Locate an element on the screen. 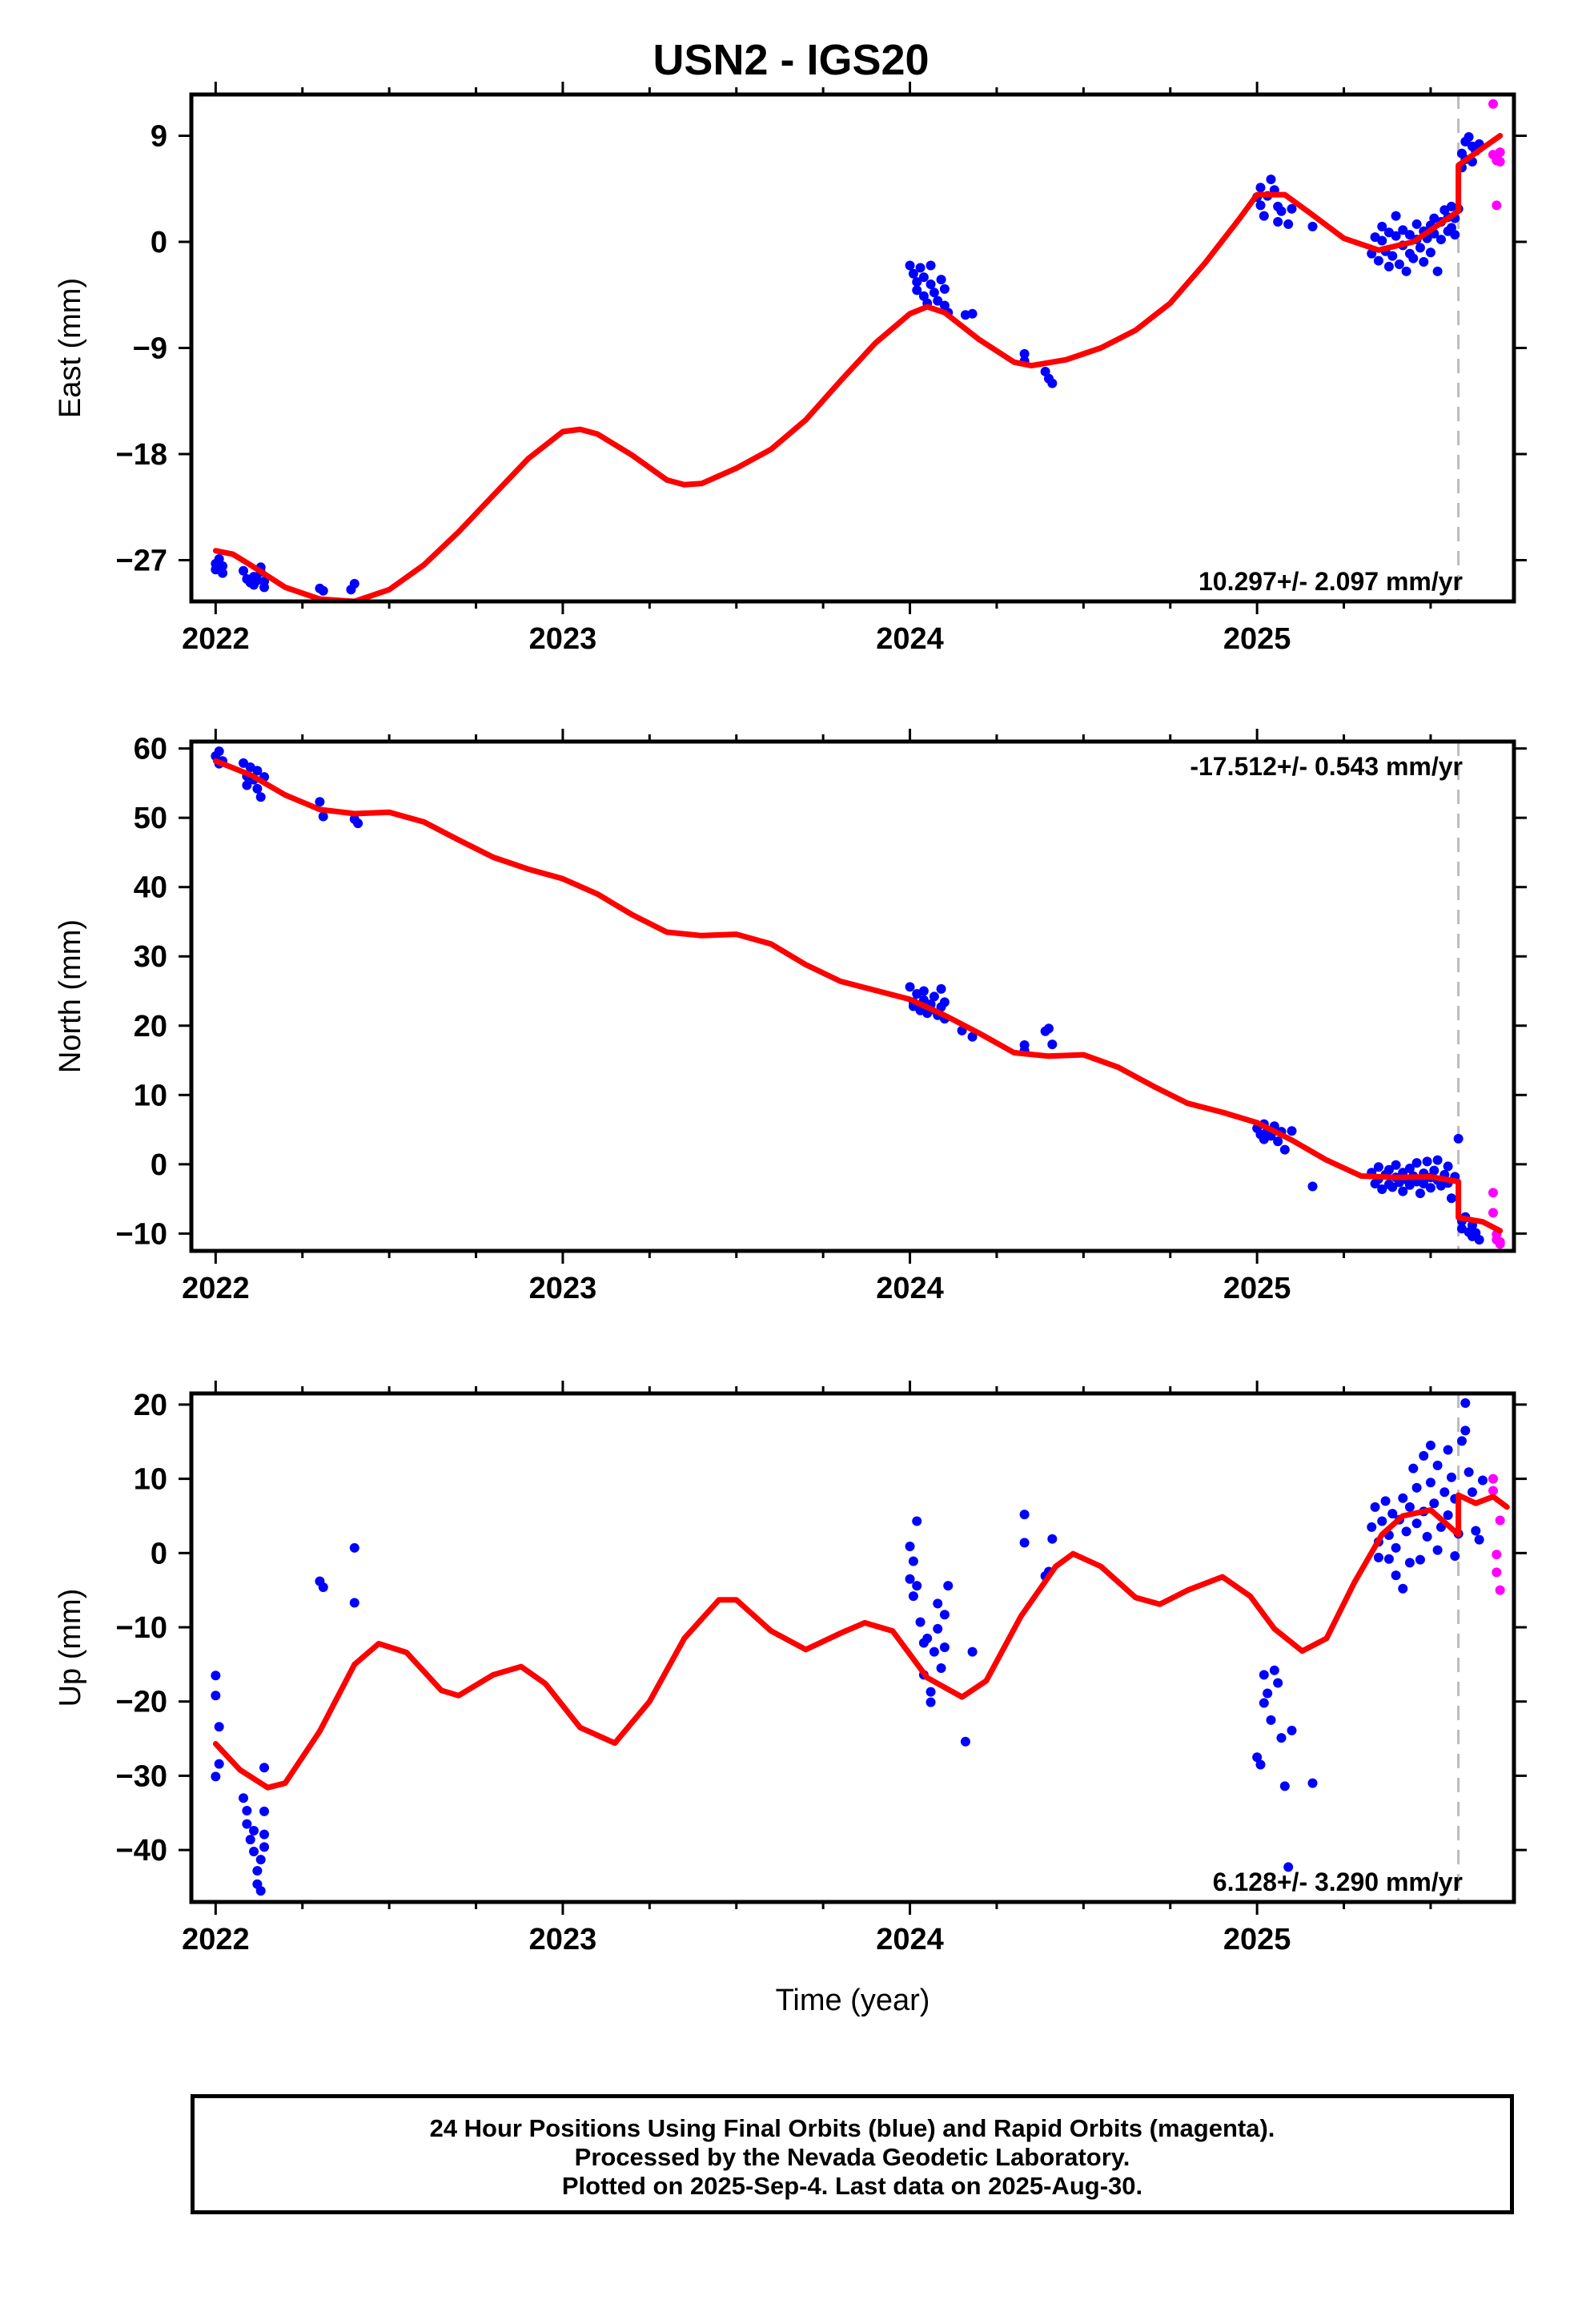  north-rapid-orbit-point is located at coordinates (1500, 1244).